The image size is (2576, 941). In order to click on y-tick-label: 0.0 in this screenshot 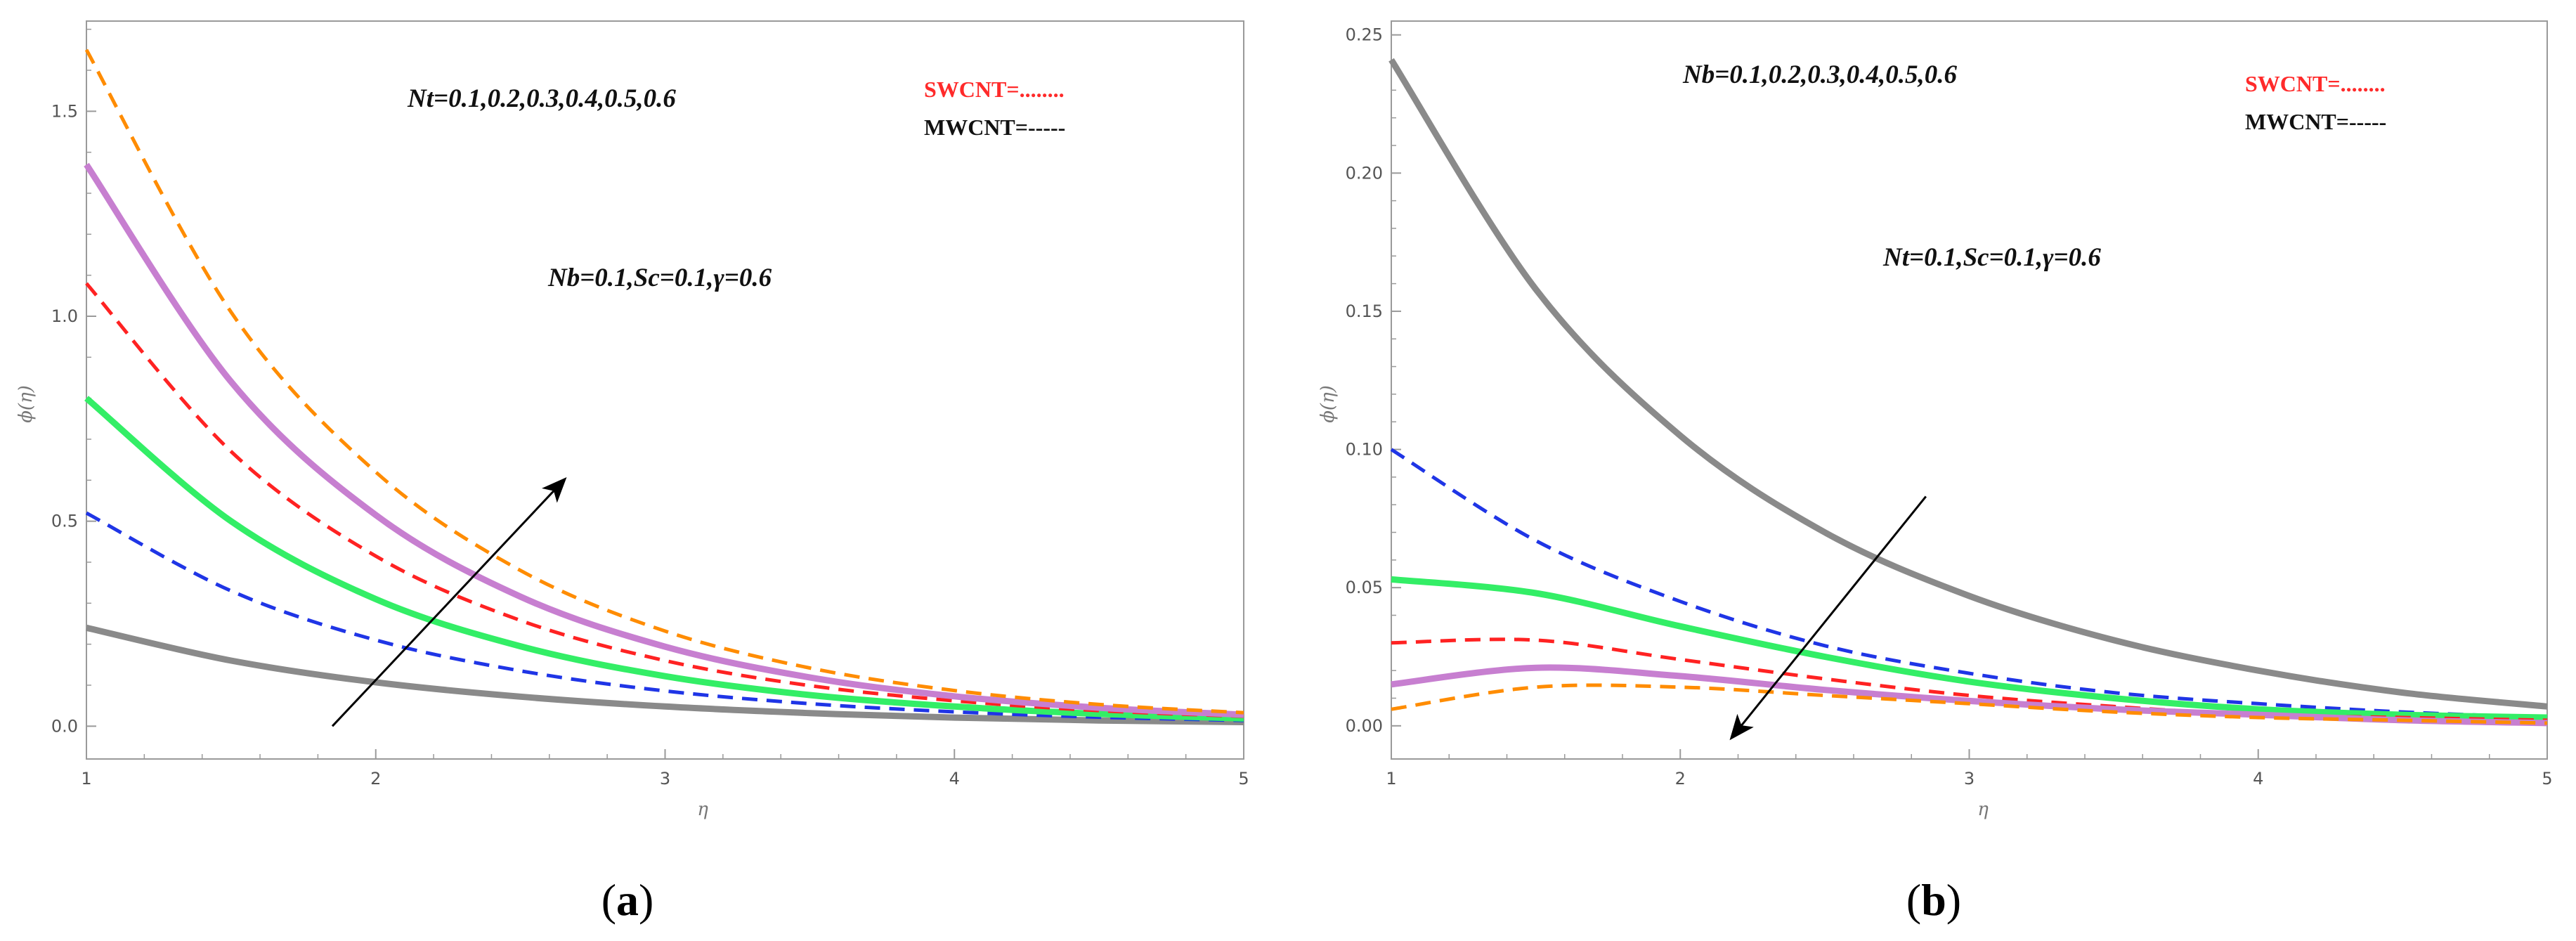, I will do `click(64, 726)`.